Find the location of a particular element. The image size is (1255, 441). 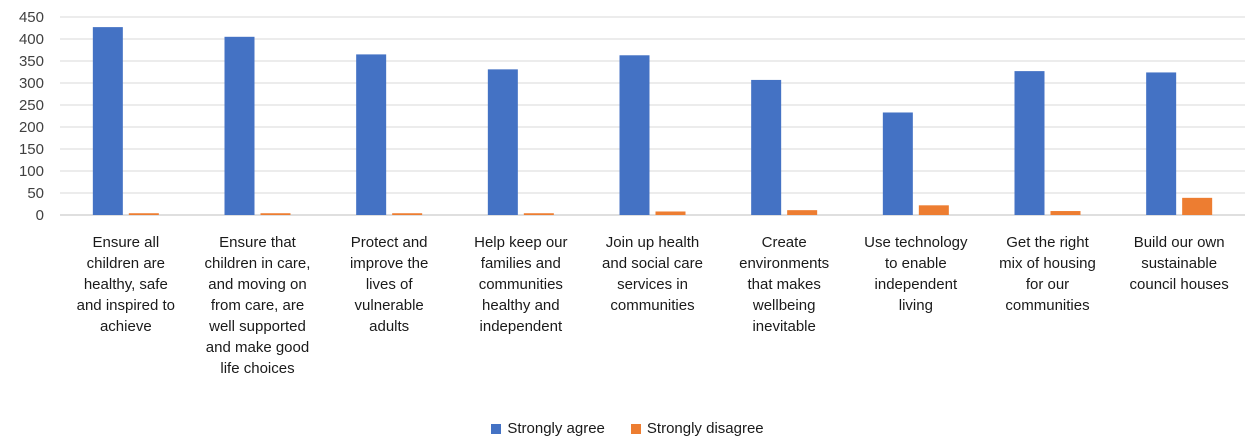

legend-item-strongly-agree: Strongly agree is located at coordinates (548, 428).